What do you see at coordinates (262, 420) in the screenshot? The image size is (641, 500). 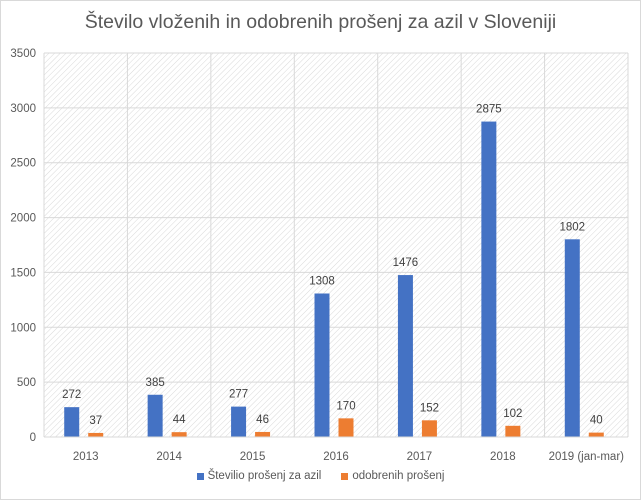 I see `data-label: 46` at bounding box center [262, 420].